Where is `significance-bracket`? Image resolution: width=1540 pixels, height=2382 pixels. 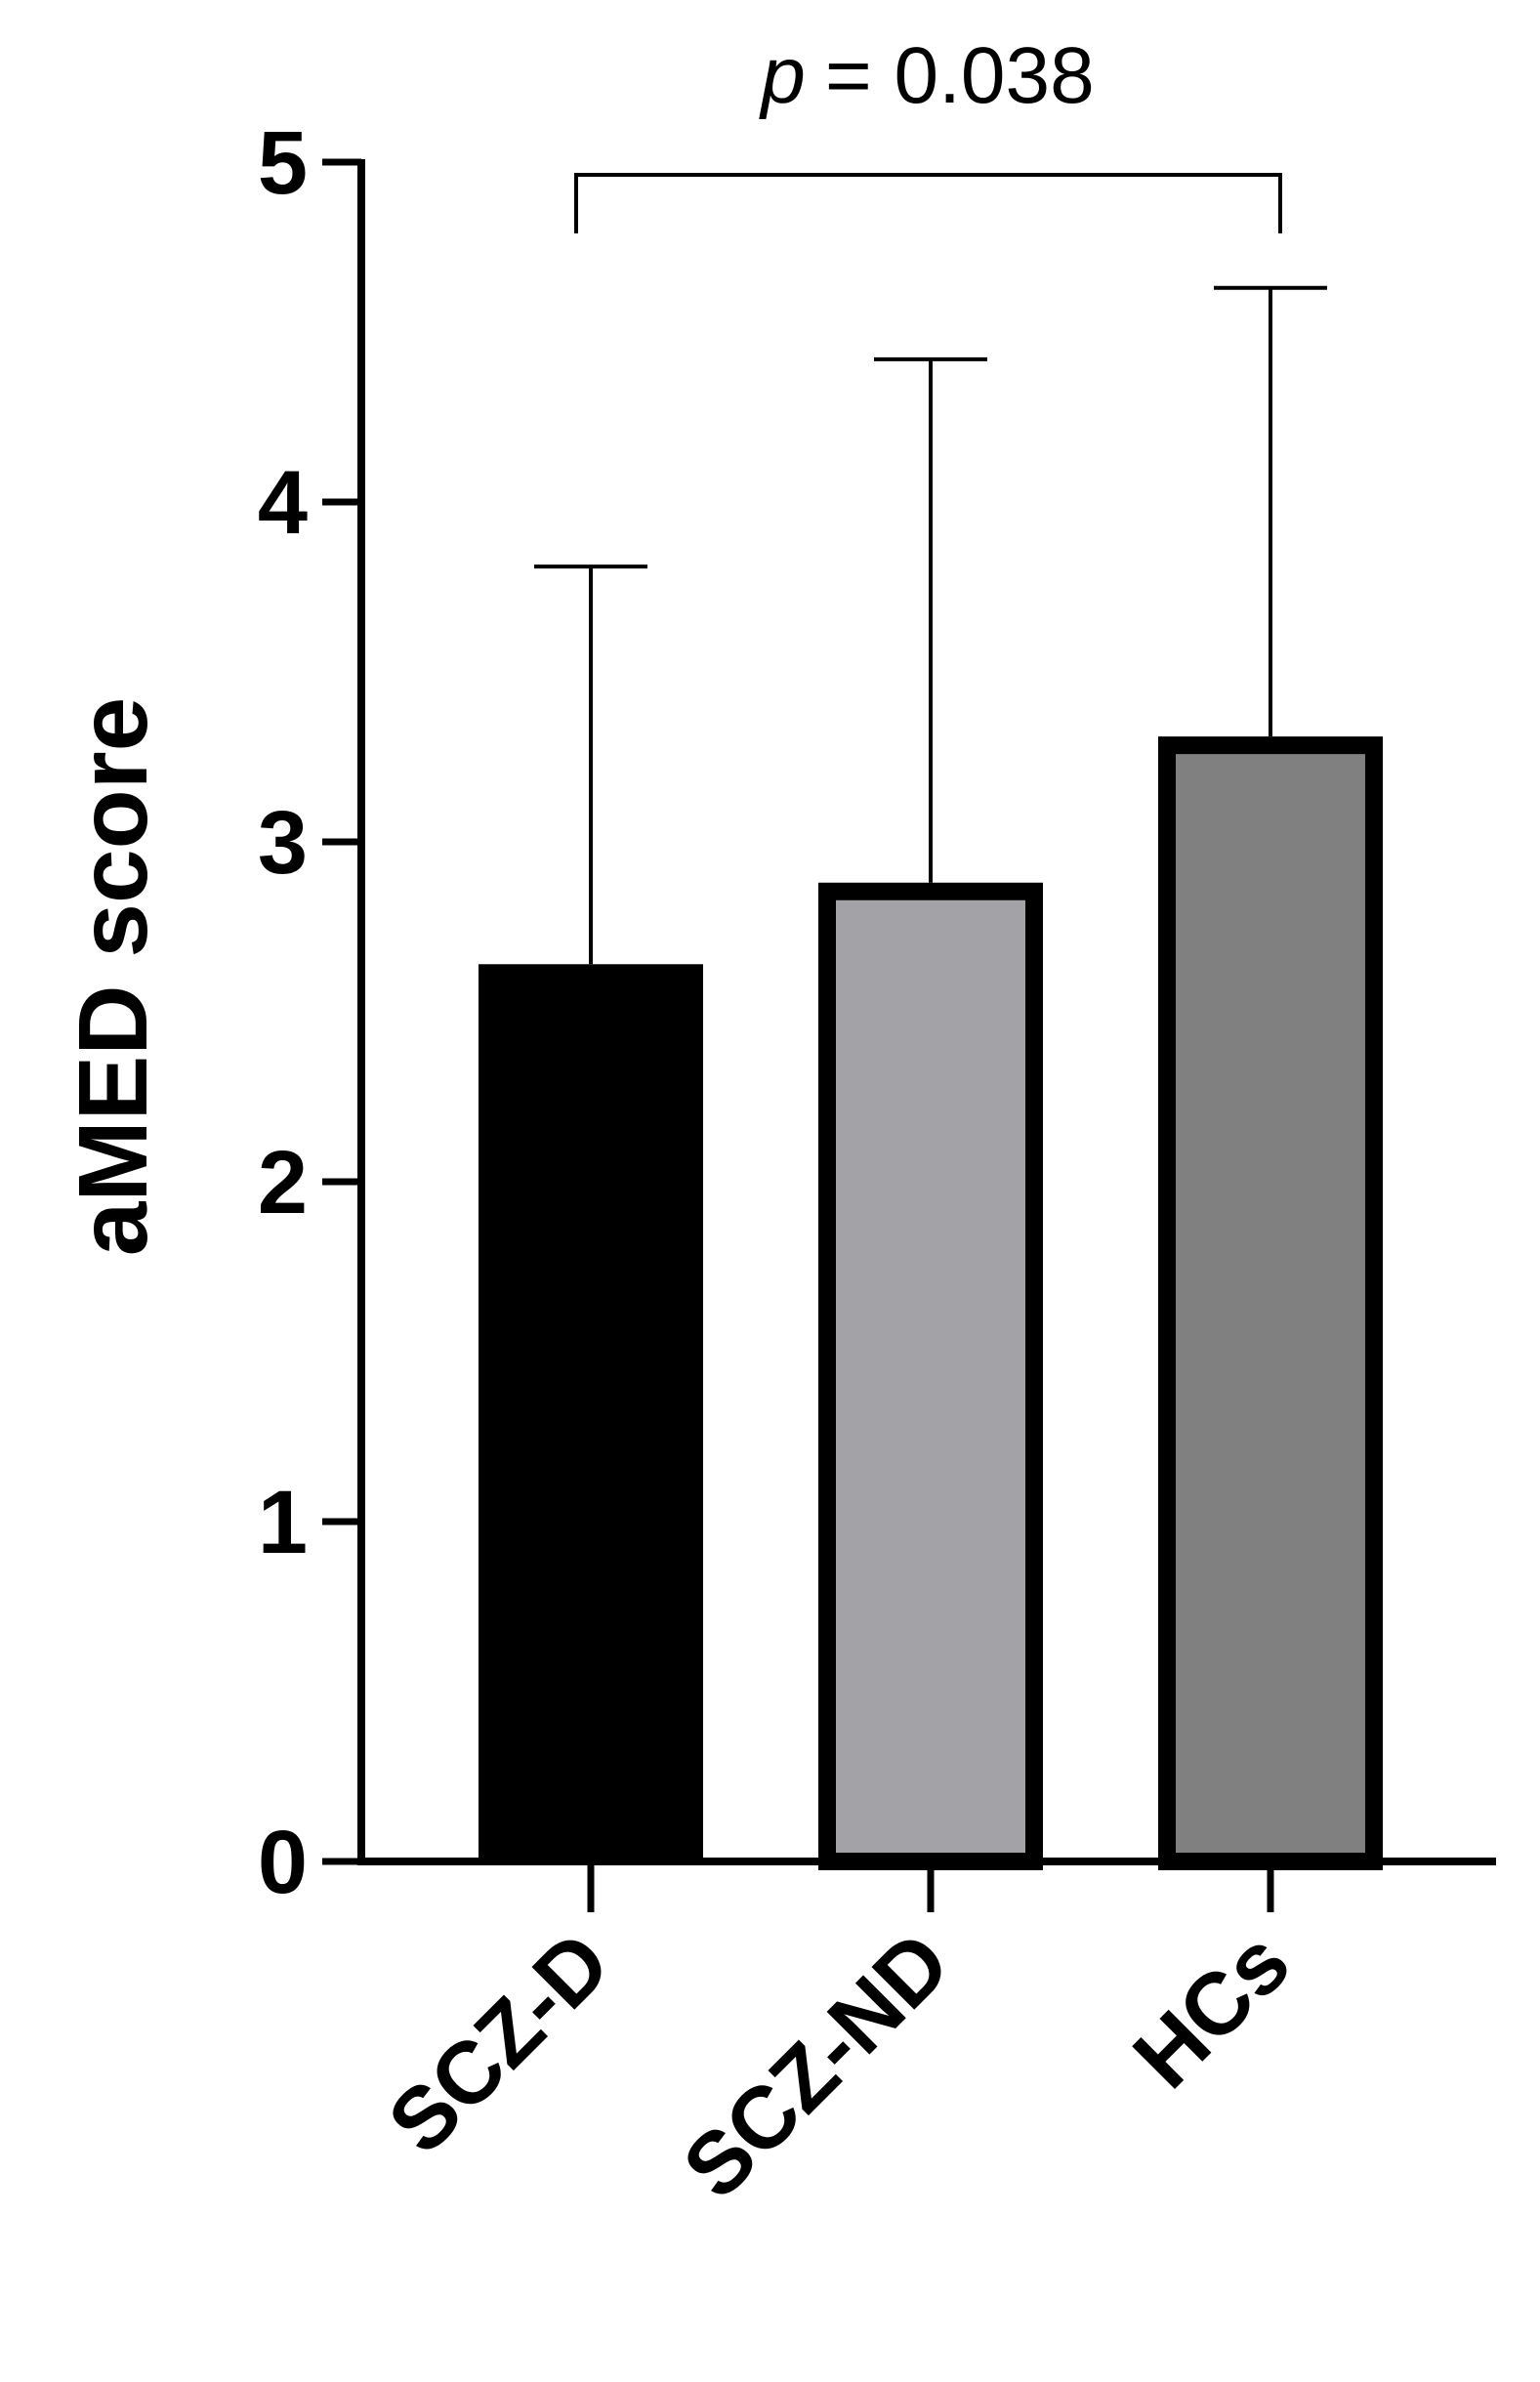
significance-bracket is located at coordinates (928, 203).